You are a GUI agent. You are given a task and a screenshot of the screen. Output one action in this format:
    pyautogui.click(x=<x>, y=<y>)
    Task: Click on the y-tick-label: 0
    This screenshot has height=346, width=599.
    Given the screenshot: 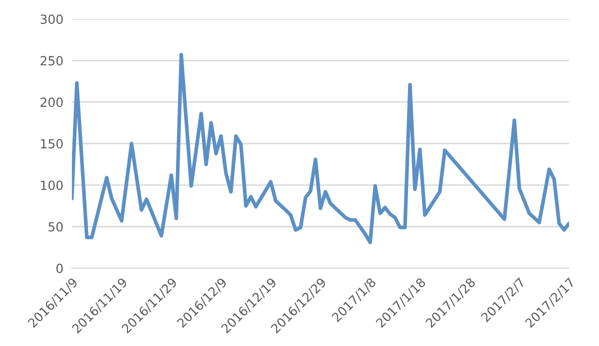 What is the action you would take?
    pyautogui.click(x=59, y=269)
    